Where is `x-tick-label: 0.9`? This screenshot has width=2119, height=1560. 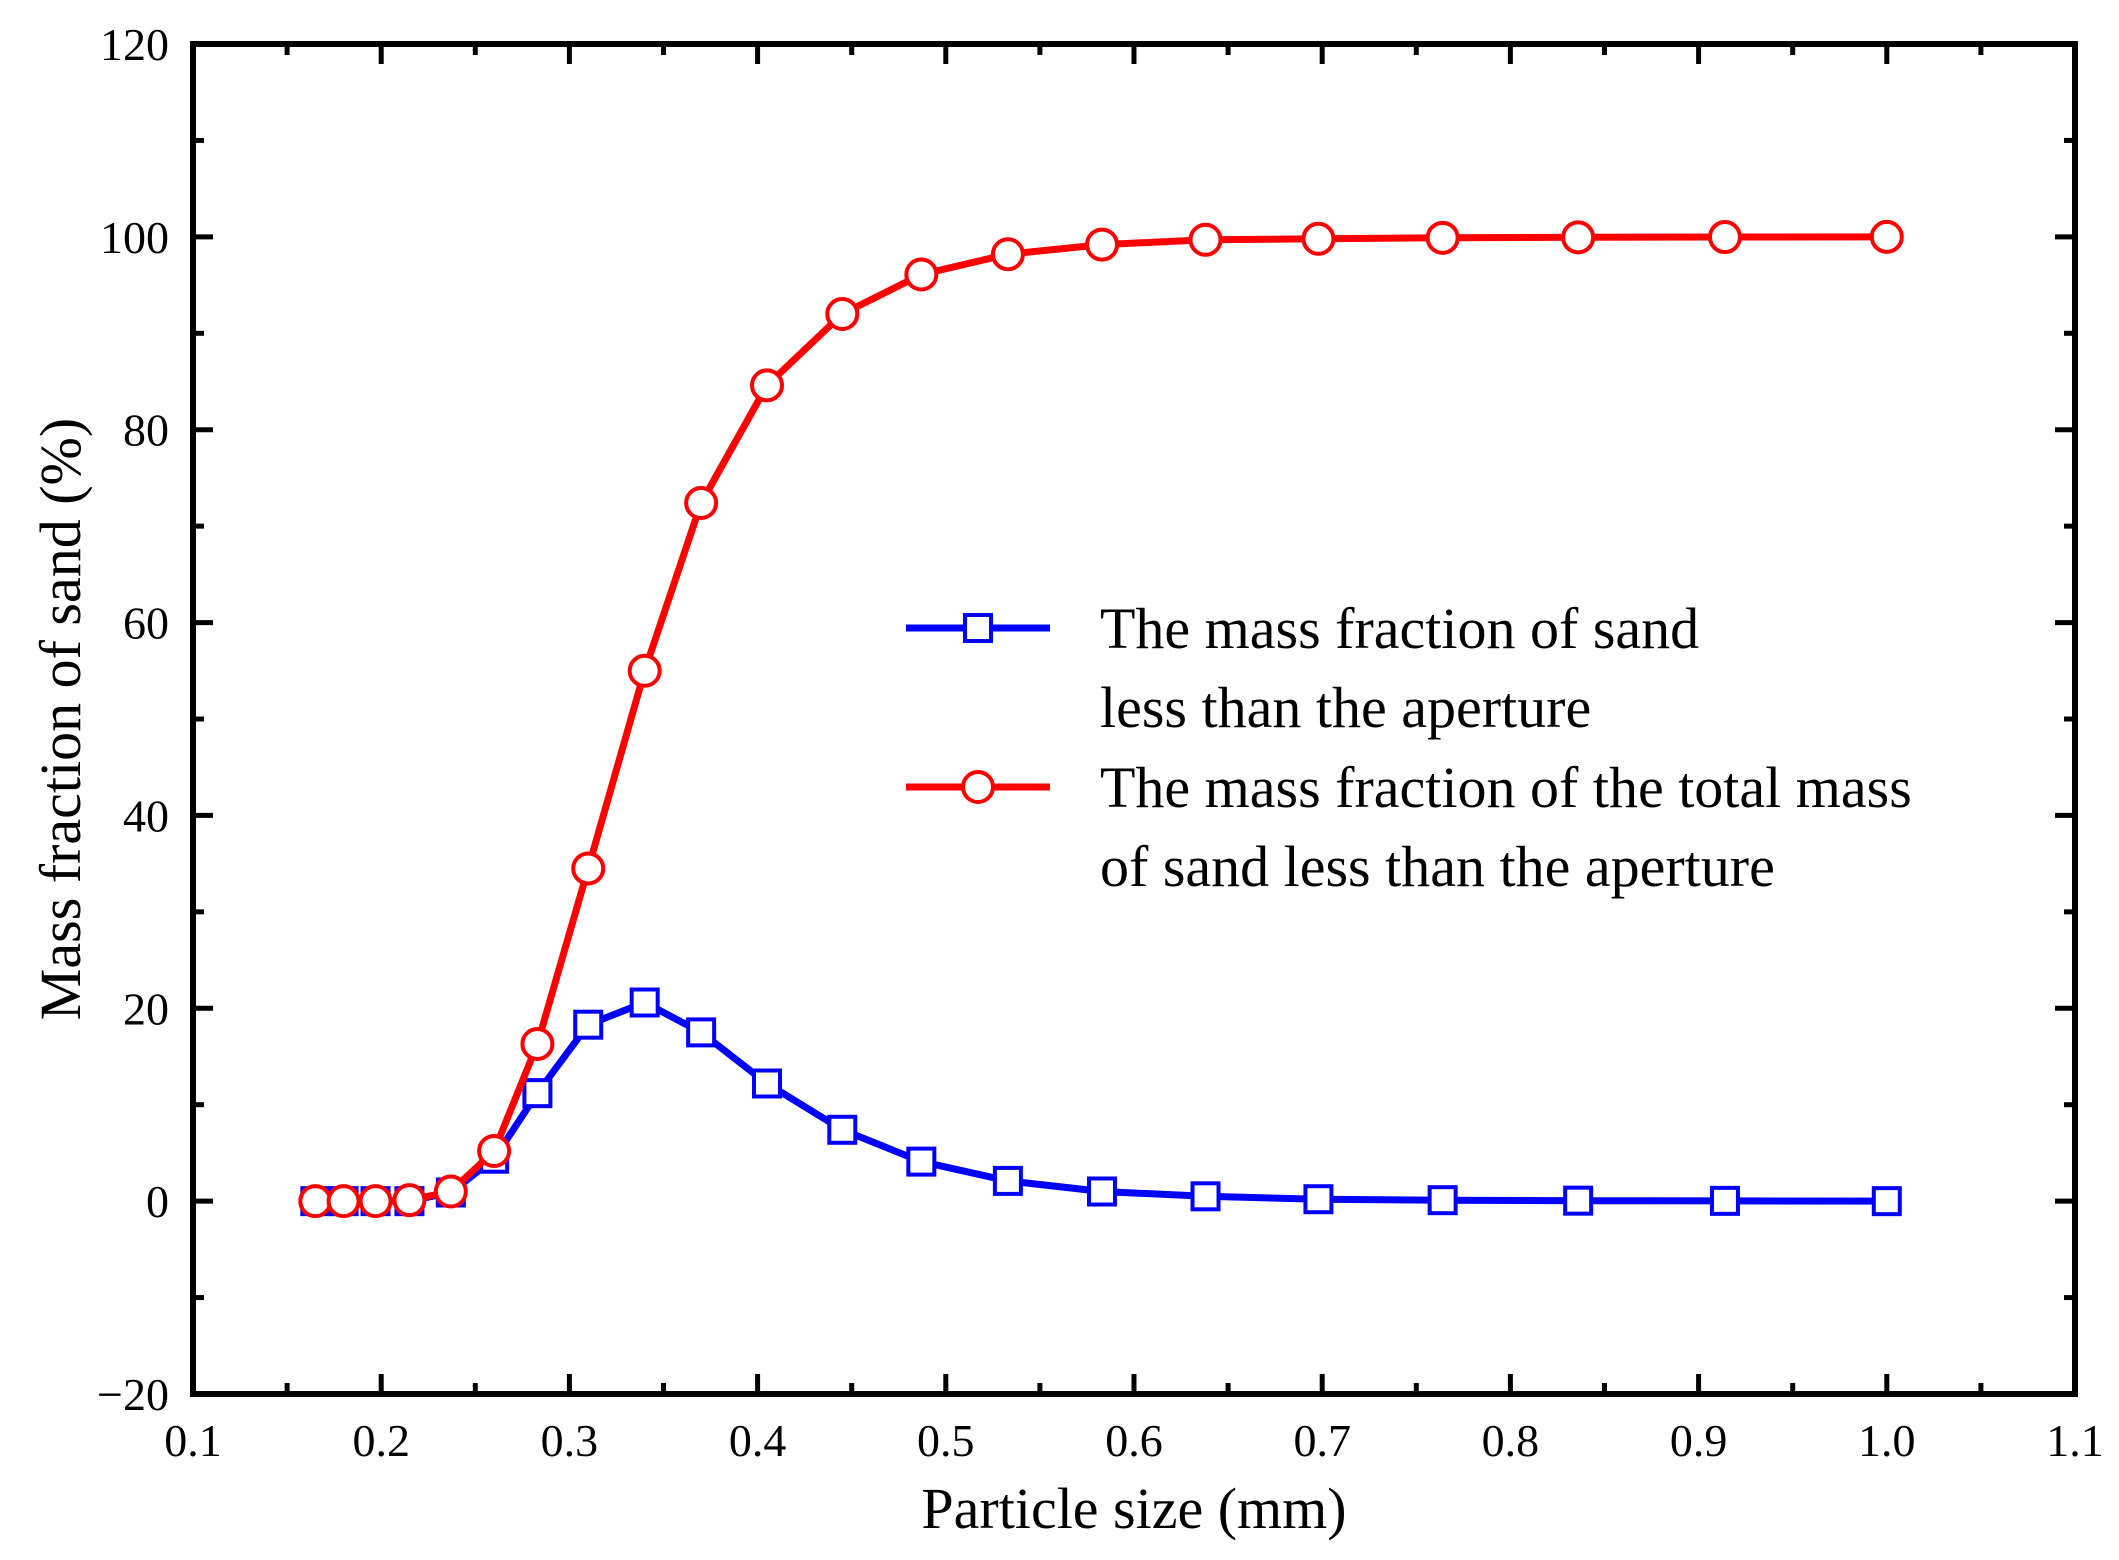 x-tick-label: 0.9 is located at coordinates (1699, 1440).